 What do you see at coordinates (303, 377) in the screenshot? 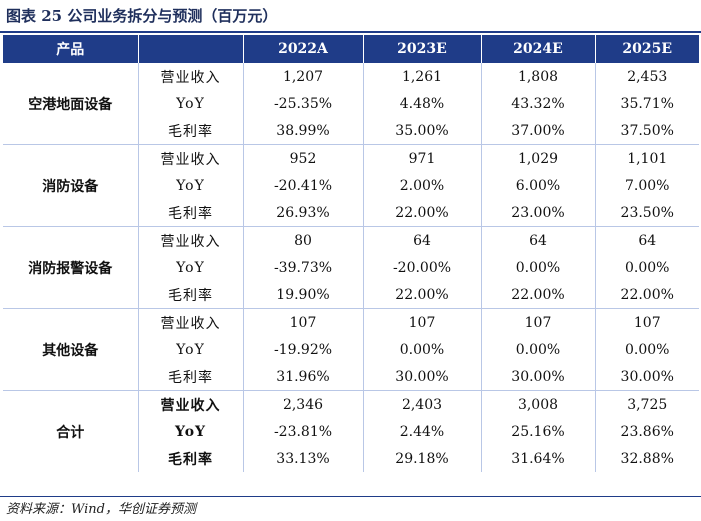
I see `value-cell: 31.96%` at bounding box center [303, 377].